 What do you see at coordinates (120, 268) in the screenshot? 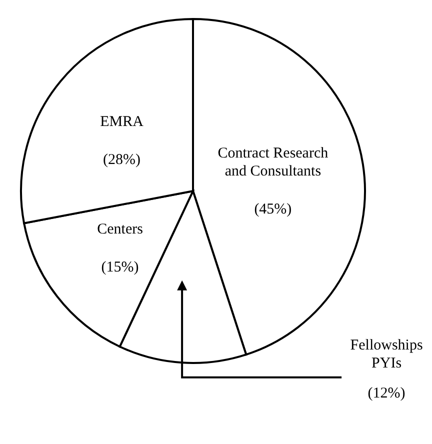
I see `data-label: (15%)` at bounding box center [120, 268].